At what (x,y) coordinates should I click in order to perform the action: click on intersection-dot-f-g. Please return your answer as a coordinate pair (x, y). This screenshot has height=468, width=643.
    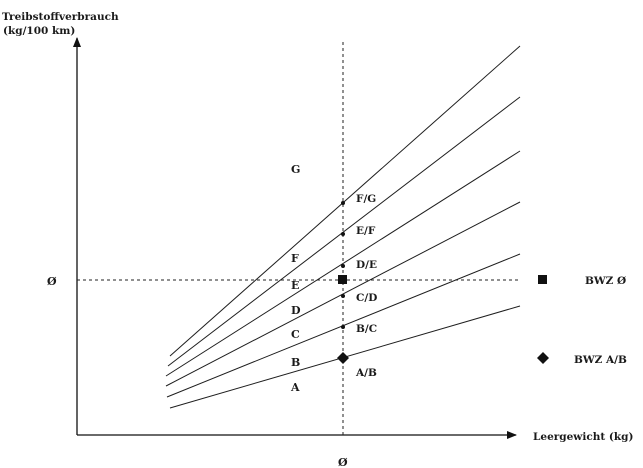
    Looking at the image, I should click on (343, 203).